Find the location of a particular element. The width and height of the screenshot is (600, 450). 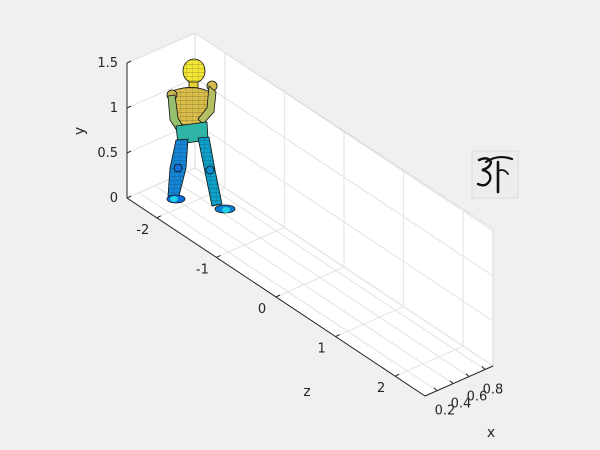

y-tick-label: 1 is located at coordinates (114, 108).